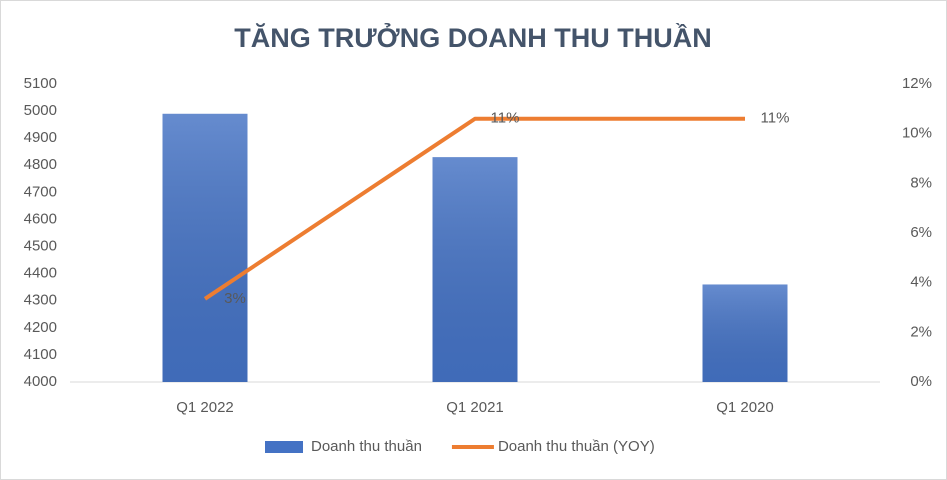 This screenshot has height=480, width=947. I want to click on chart-title: TĂNG TRƯỞNG DOANH THU THUẦN, so click(472, 37).